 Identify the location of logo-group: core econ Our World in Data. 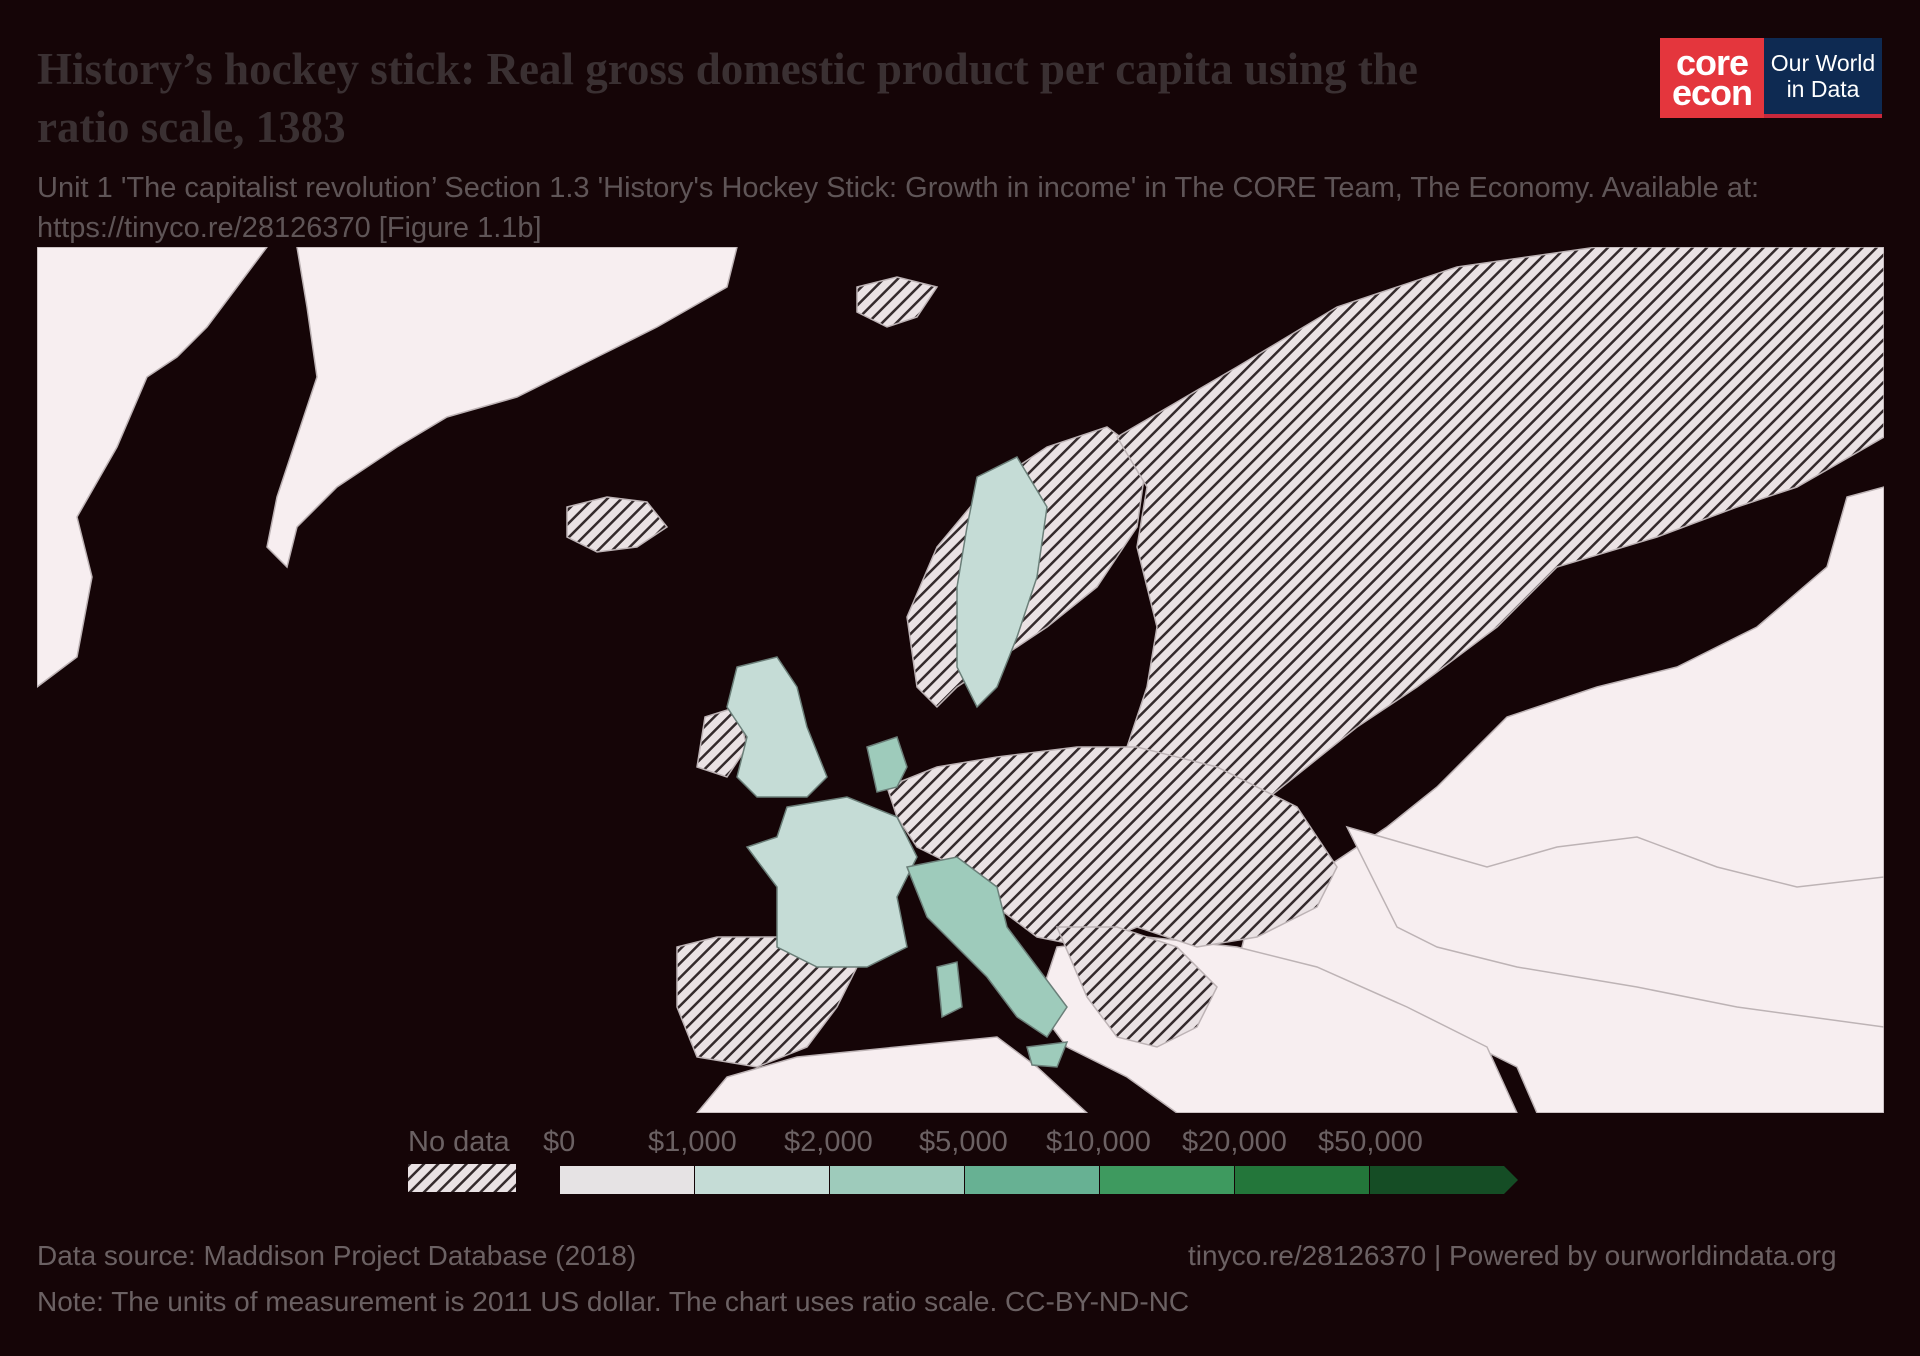
(1771, 78).